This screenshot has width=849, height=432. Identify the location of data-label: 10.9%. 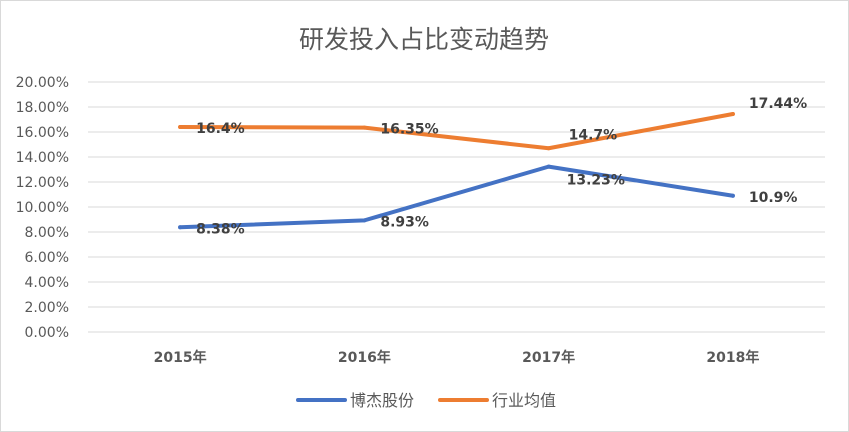
(773, 198).